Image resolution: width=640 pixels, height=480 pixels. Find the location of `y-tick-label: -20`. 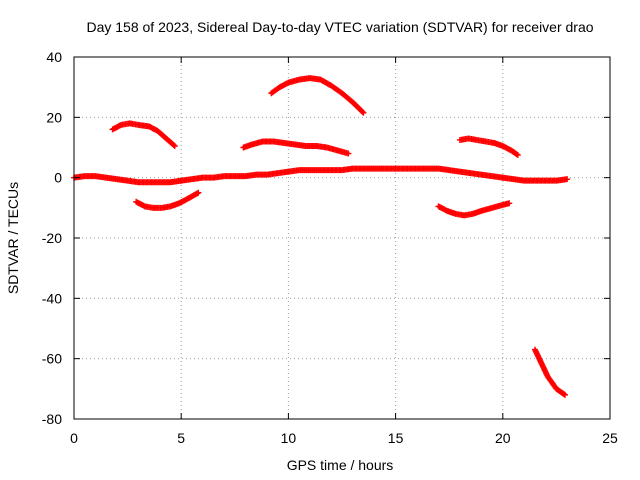

y-tick-label: -20 is located at coordinates (52, 238).